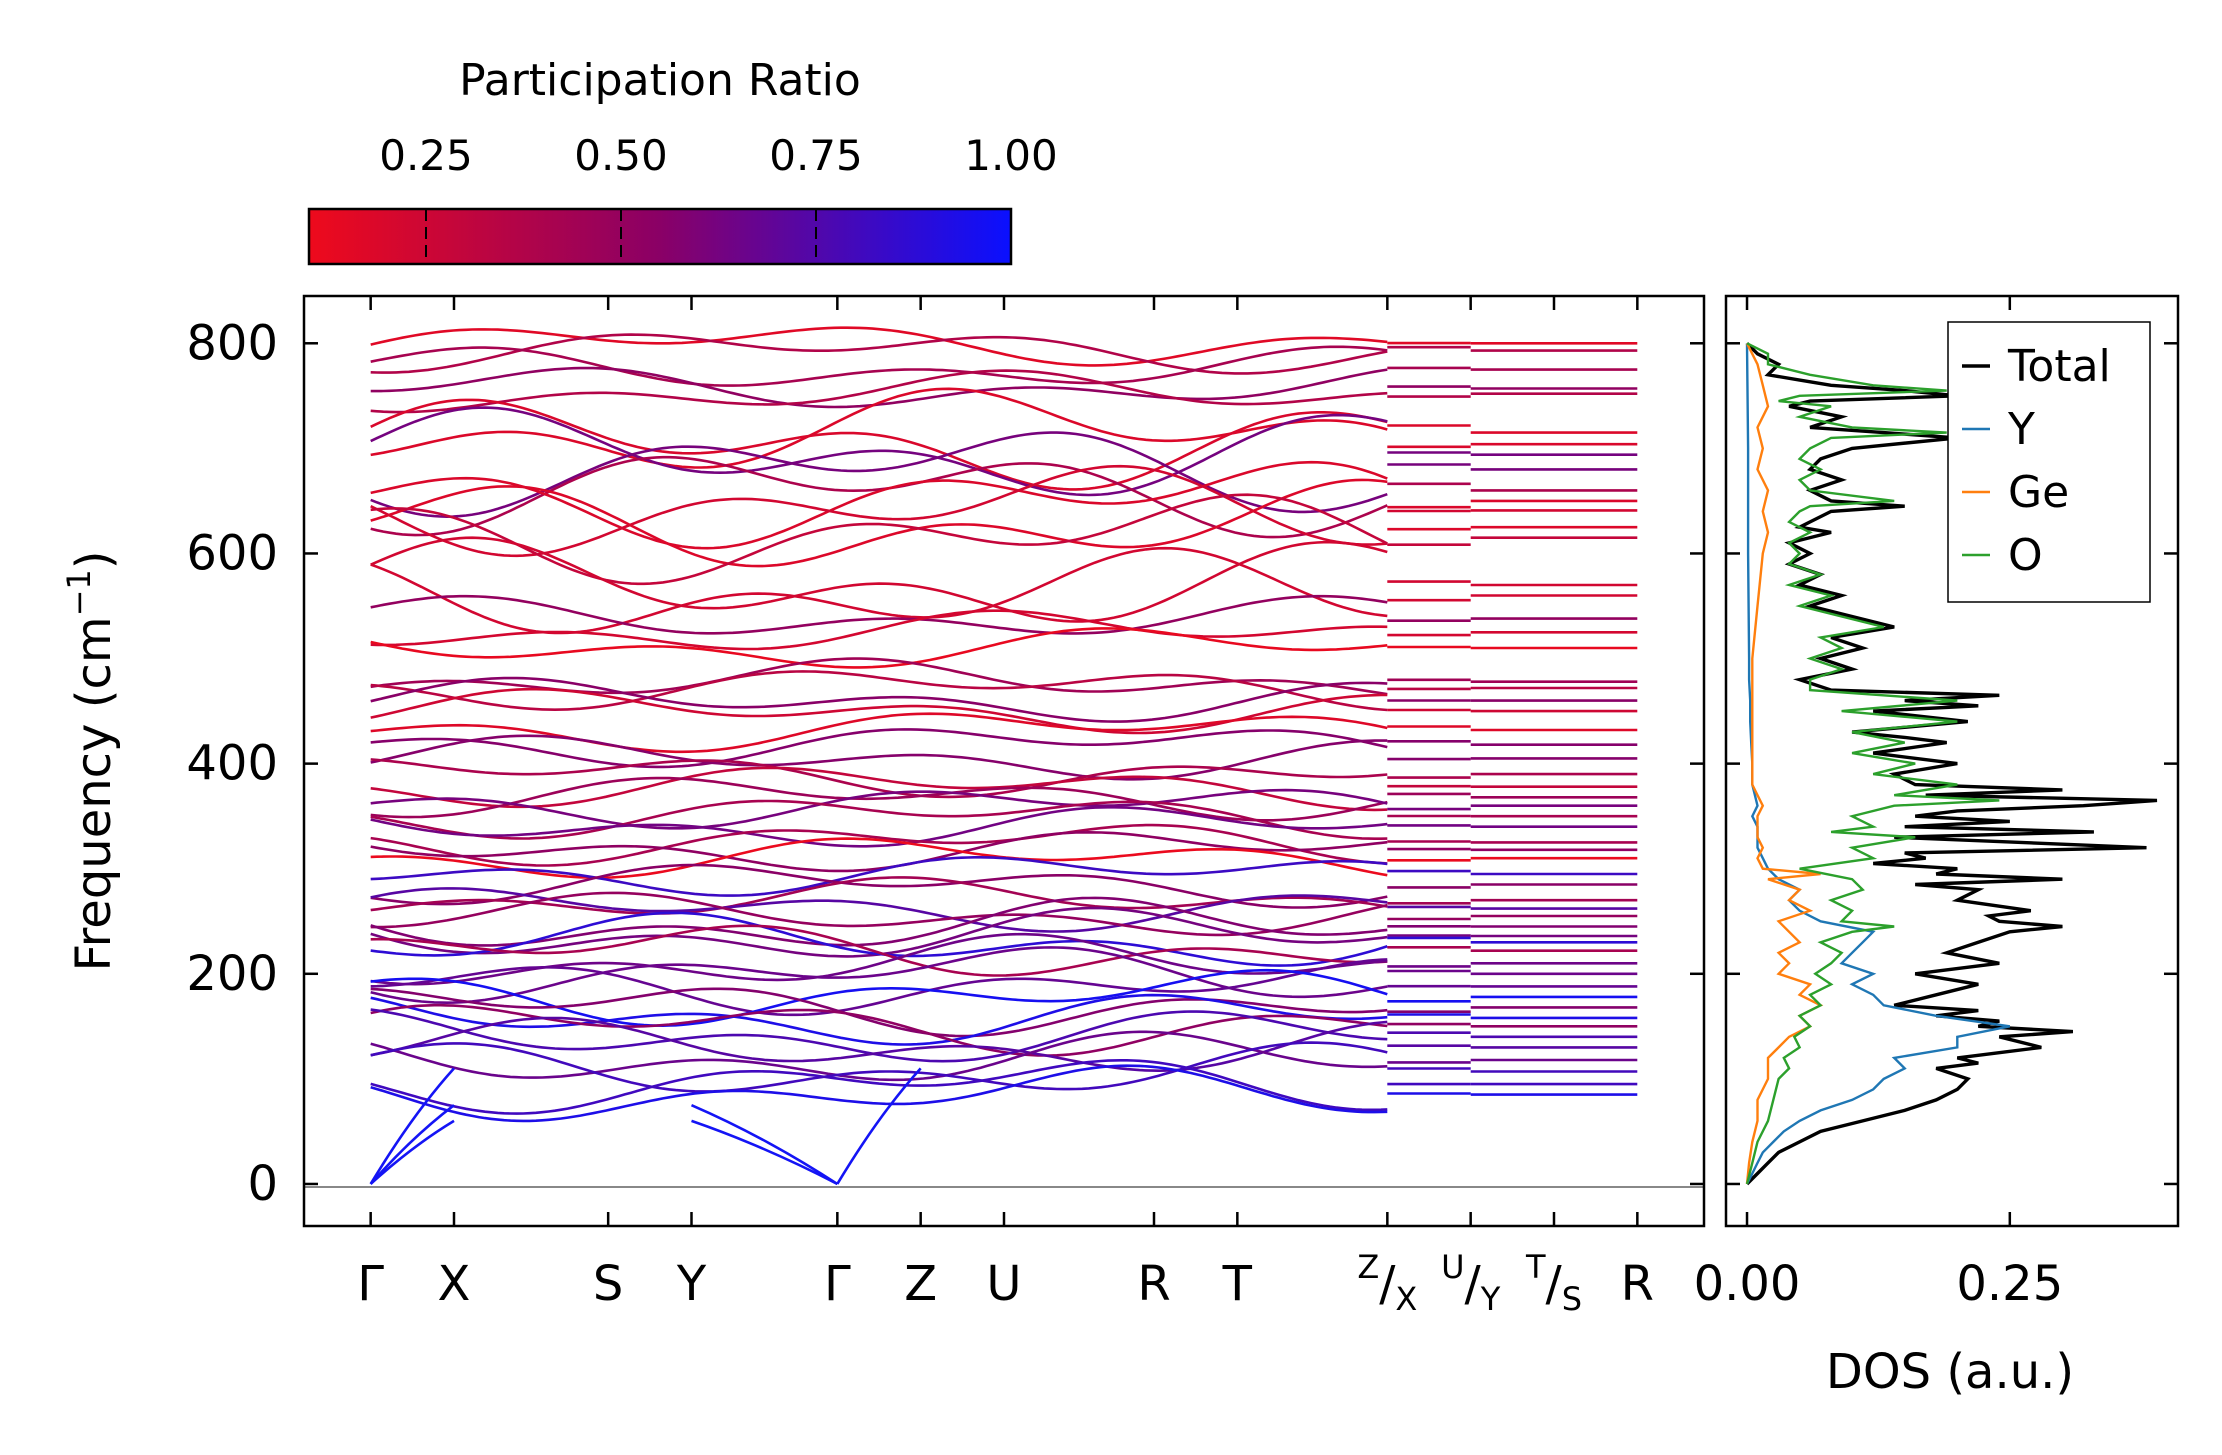 This screenshot has width=2222, height=1455. I want to click on dos-x-ticks: 0.00 0.25, so click(1878, 804).